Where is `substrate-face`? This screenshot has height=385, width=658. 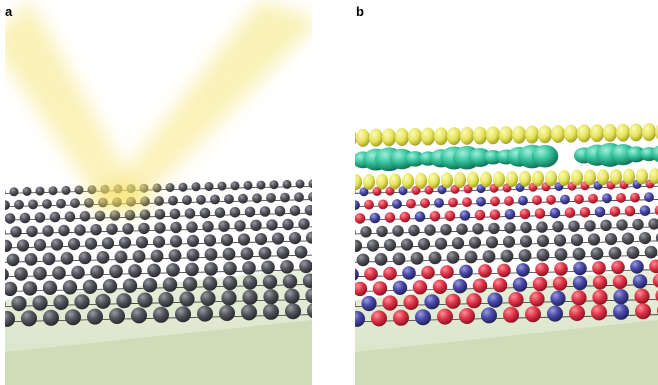
substrate-face is located at coordinates (158, 352).